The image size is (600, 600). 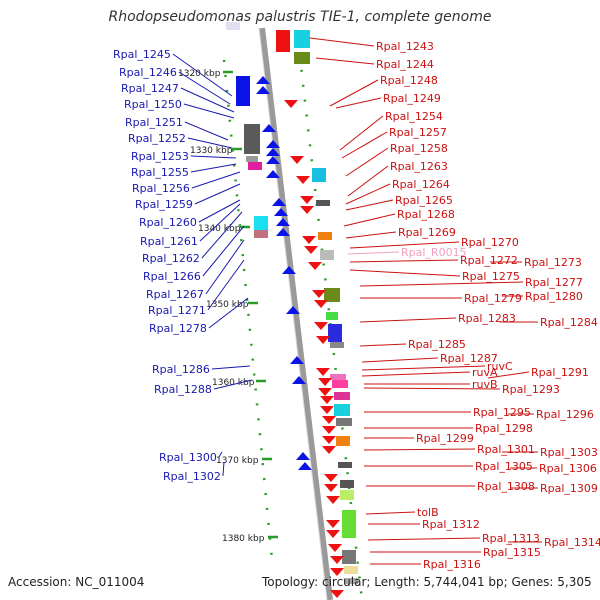 I want to click on gene-label-left: Rpal_1256, so click(x=161, y=188).